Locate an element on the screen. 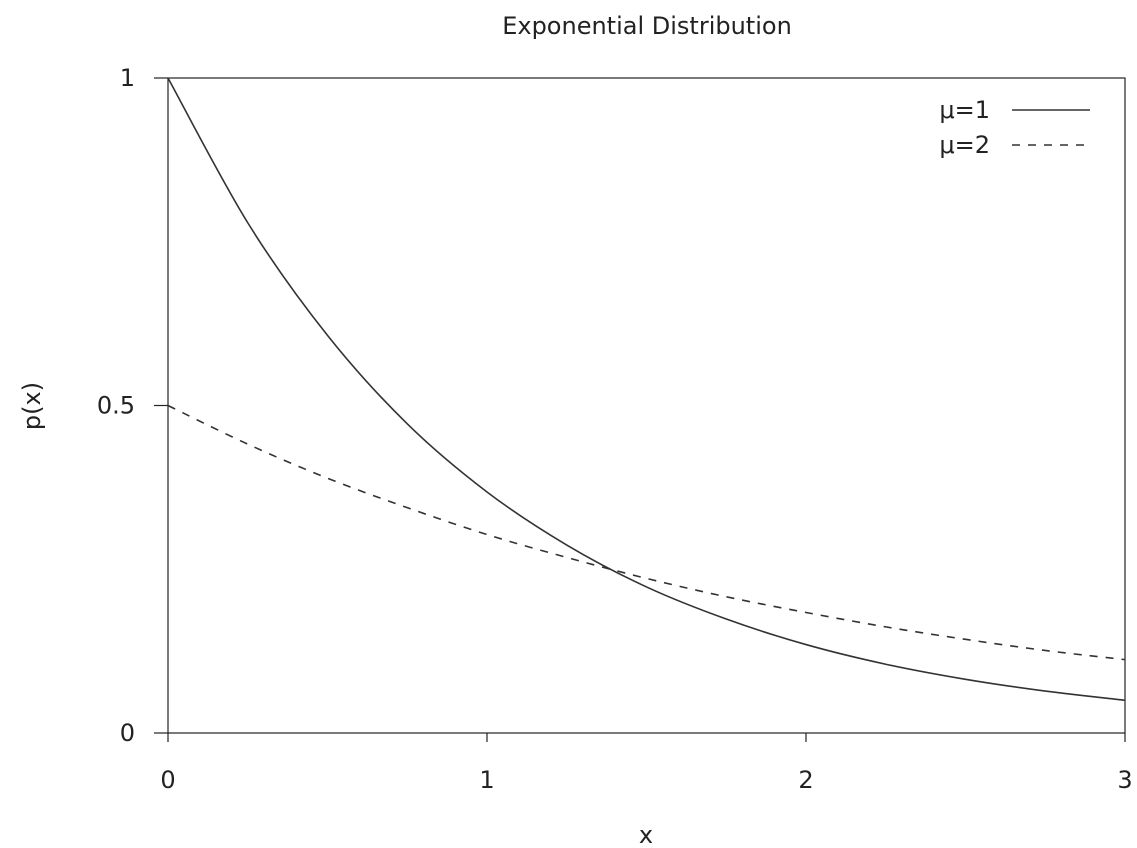 This screenshot has height=848, width=1137. x-tick-label: 1 is located at coordinates (486, 780).